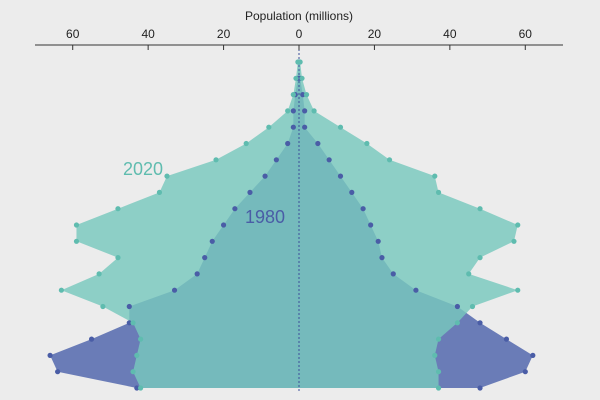 Image resolution: width=600 pixels, height=400 pixels. Describe the element at coordinates (265, 217) in the screenshot. I see `series-label: 1980` at that location.